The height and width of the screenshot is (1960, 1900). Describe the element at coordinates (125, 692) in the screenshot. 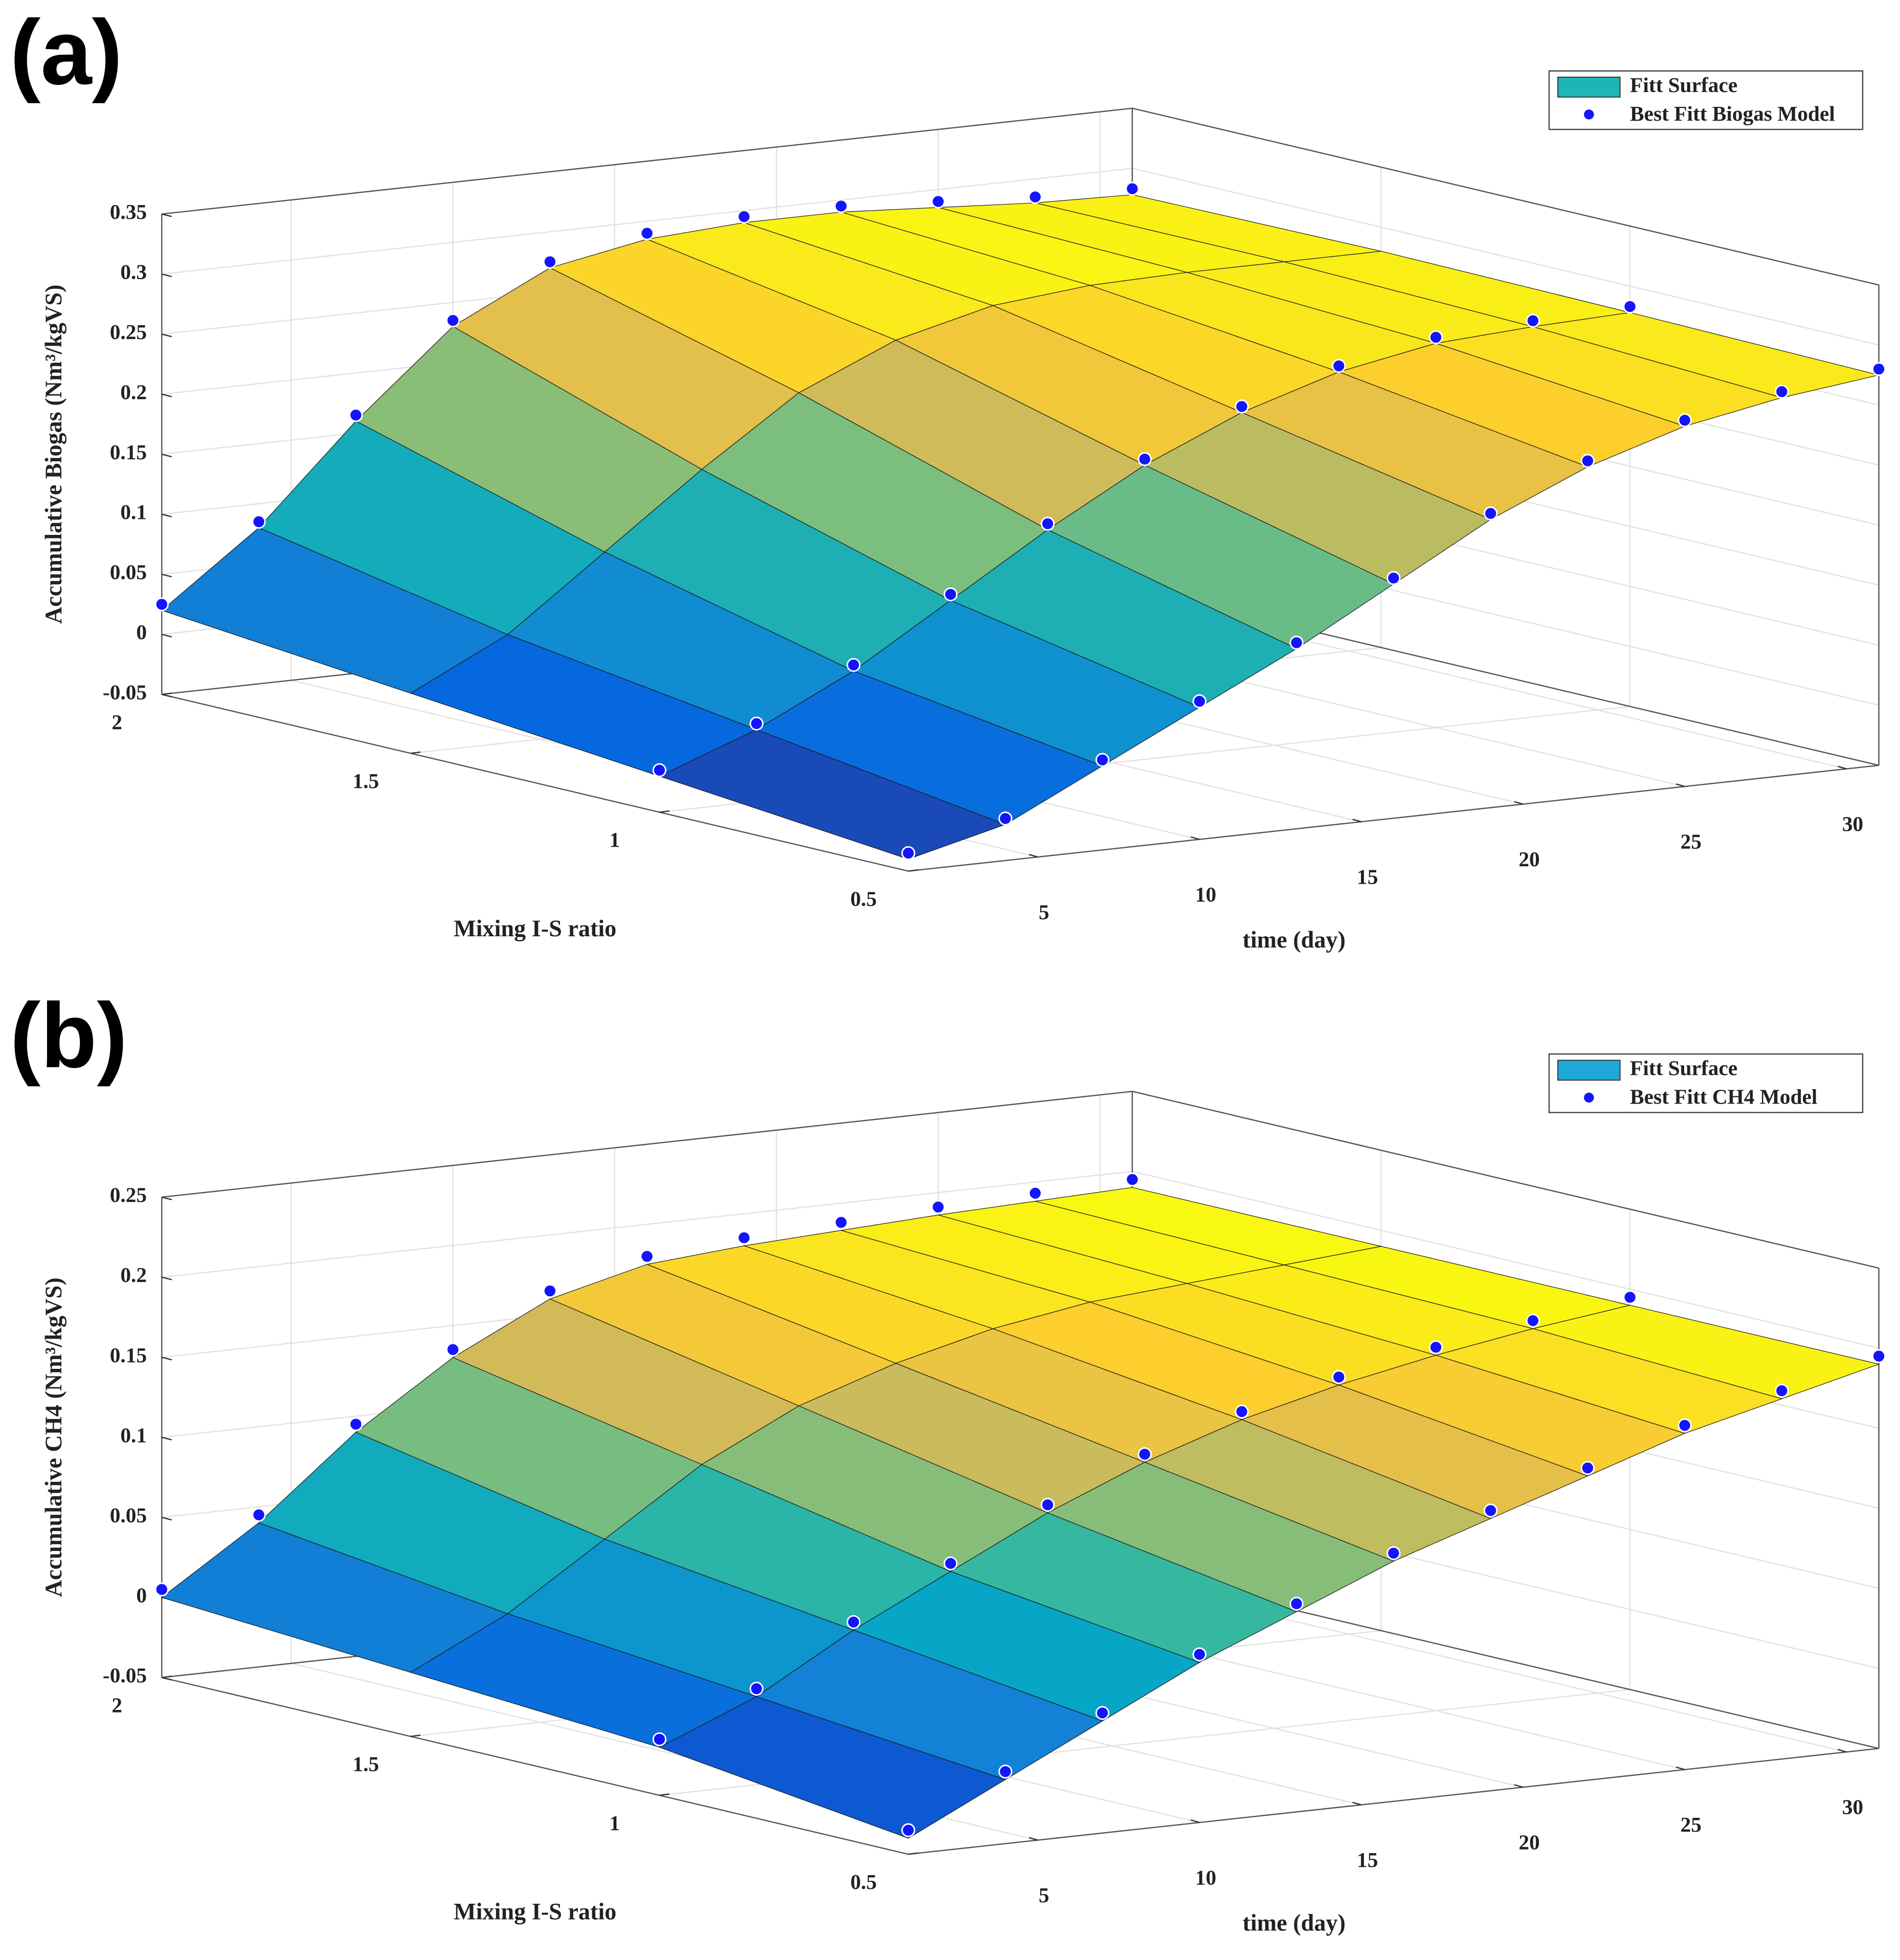

I see `z-tick-label: -0.05` at that location.